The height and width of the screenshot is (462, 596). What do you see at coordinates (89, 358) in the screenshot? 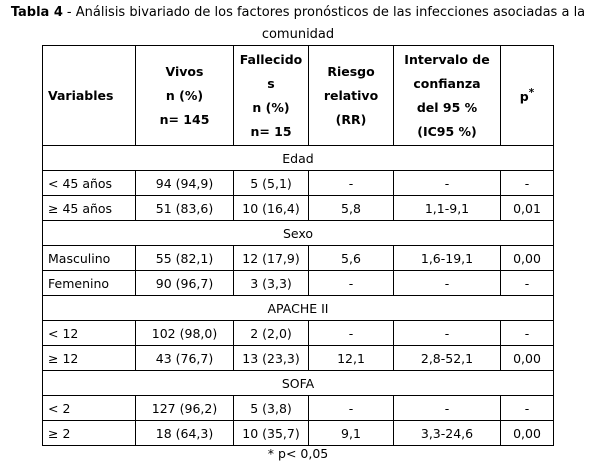
I see `cell: ≥ 12` at bounding box center [89, 358].